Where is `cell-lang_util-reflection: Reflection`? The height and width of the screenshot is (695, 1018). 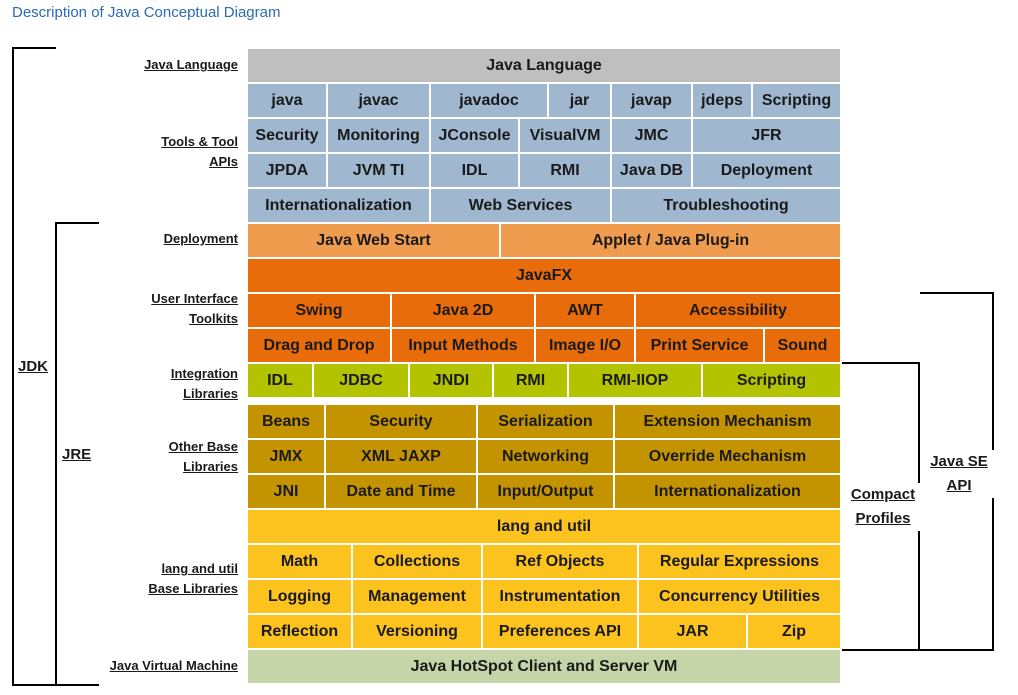 cell-lang_util-reflection: Reflection is located at coordinates (300, 631).